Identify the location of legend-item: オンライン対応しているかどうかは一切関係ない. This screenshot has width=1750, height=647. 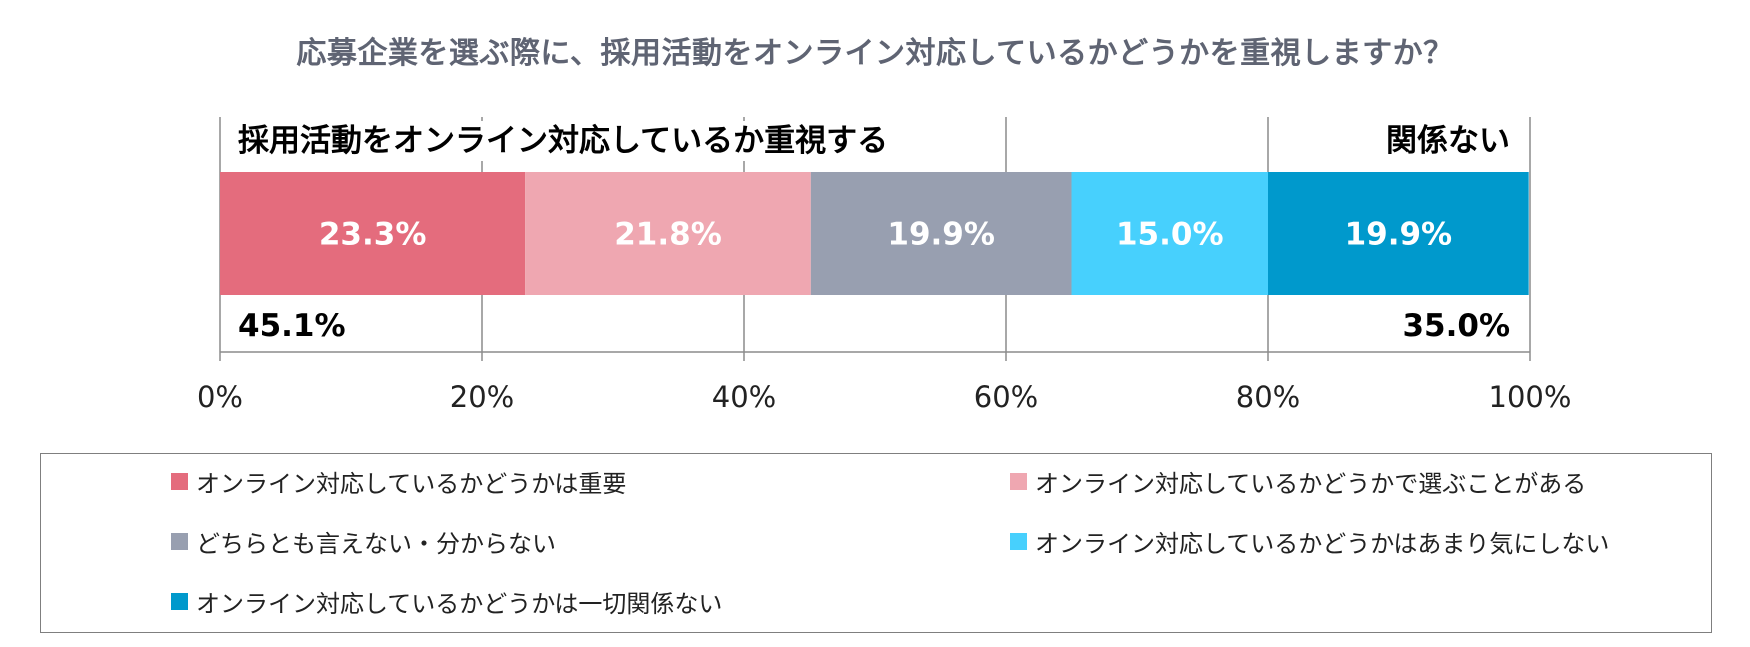
(446, 601).